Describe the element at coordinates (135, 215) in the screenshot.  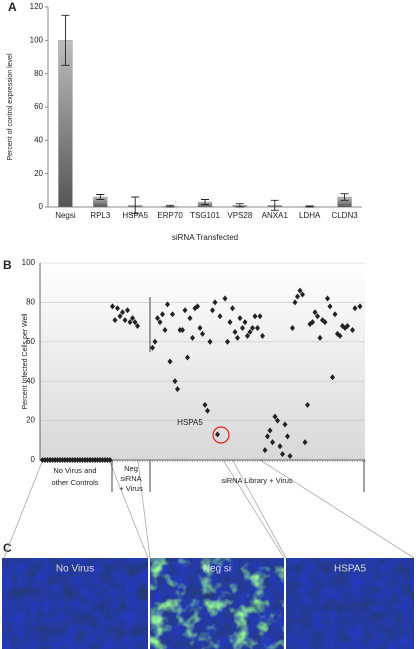
I see `x-tick-label: HSPA5` at that location.